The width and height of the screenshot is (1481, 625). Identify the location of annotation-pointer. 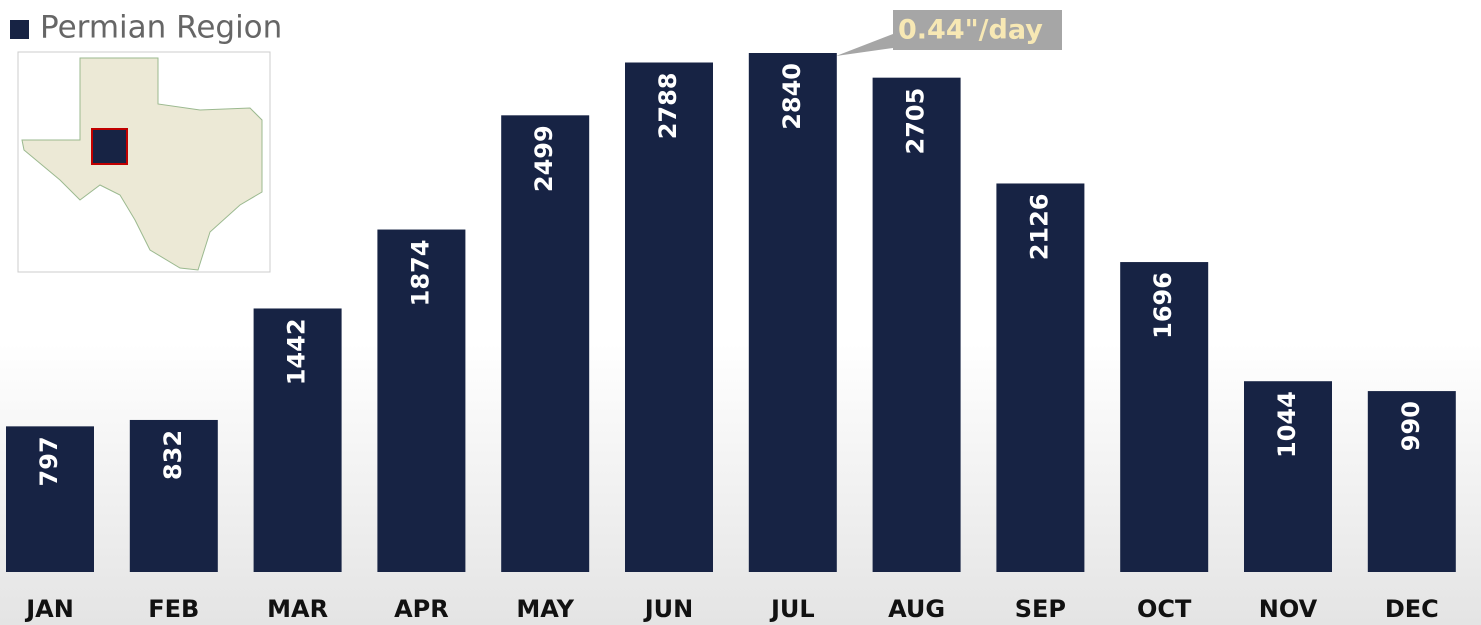
(864, 45).